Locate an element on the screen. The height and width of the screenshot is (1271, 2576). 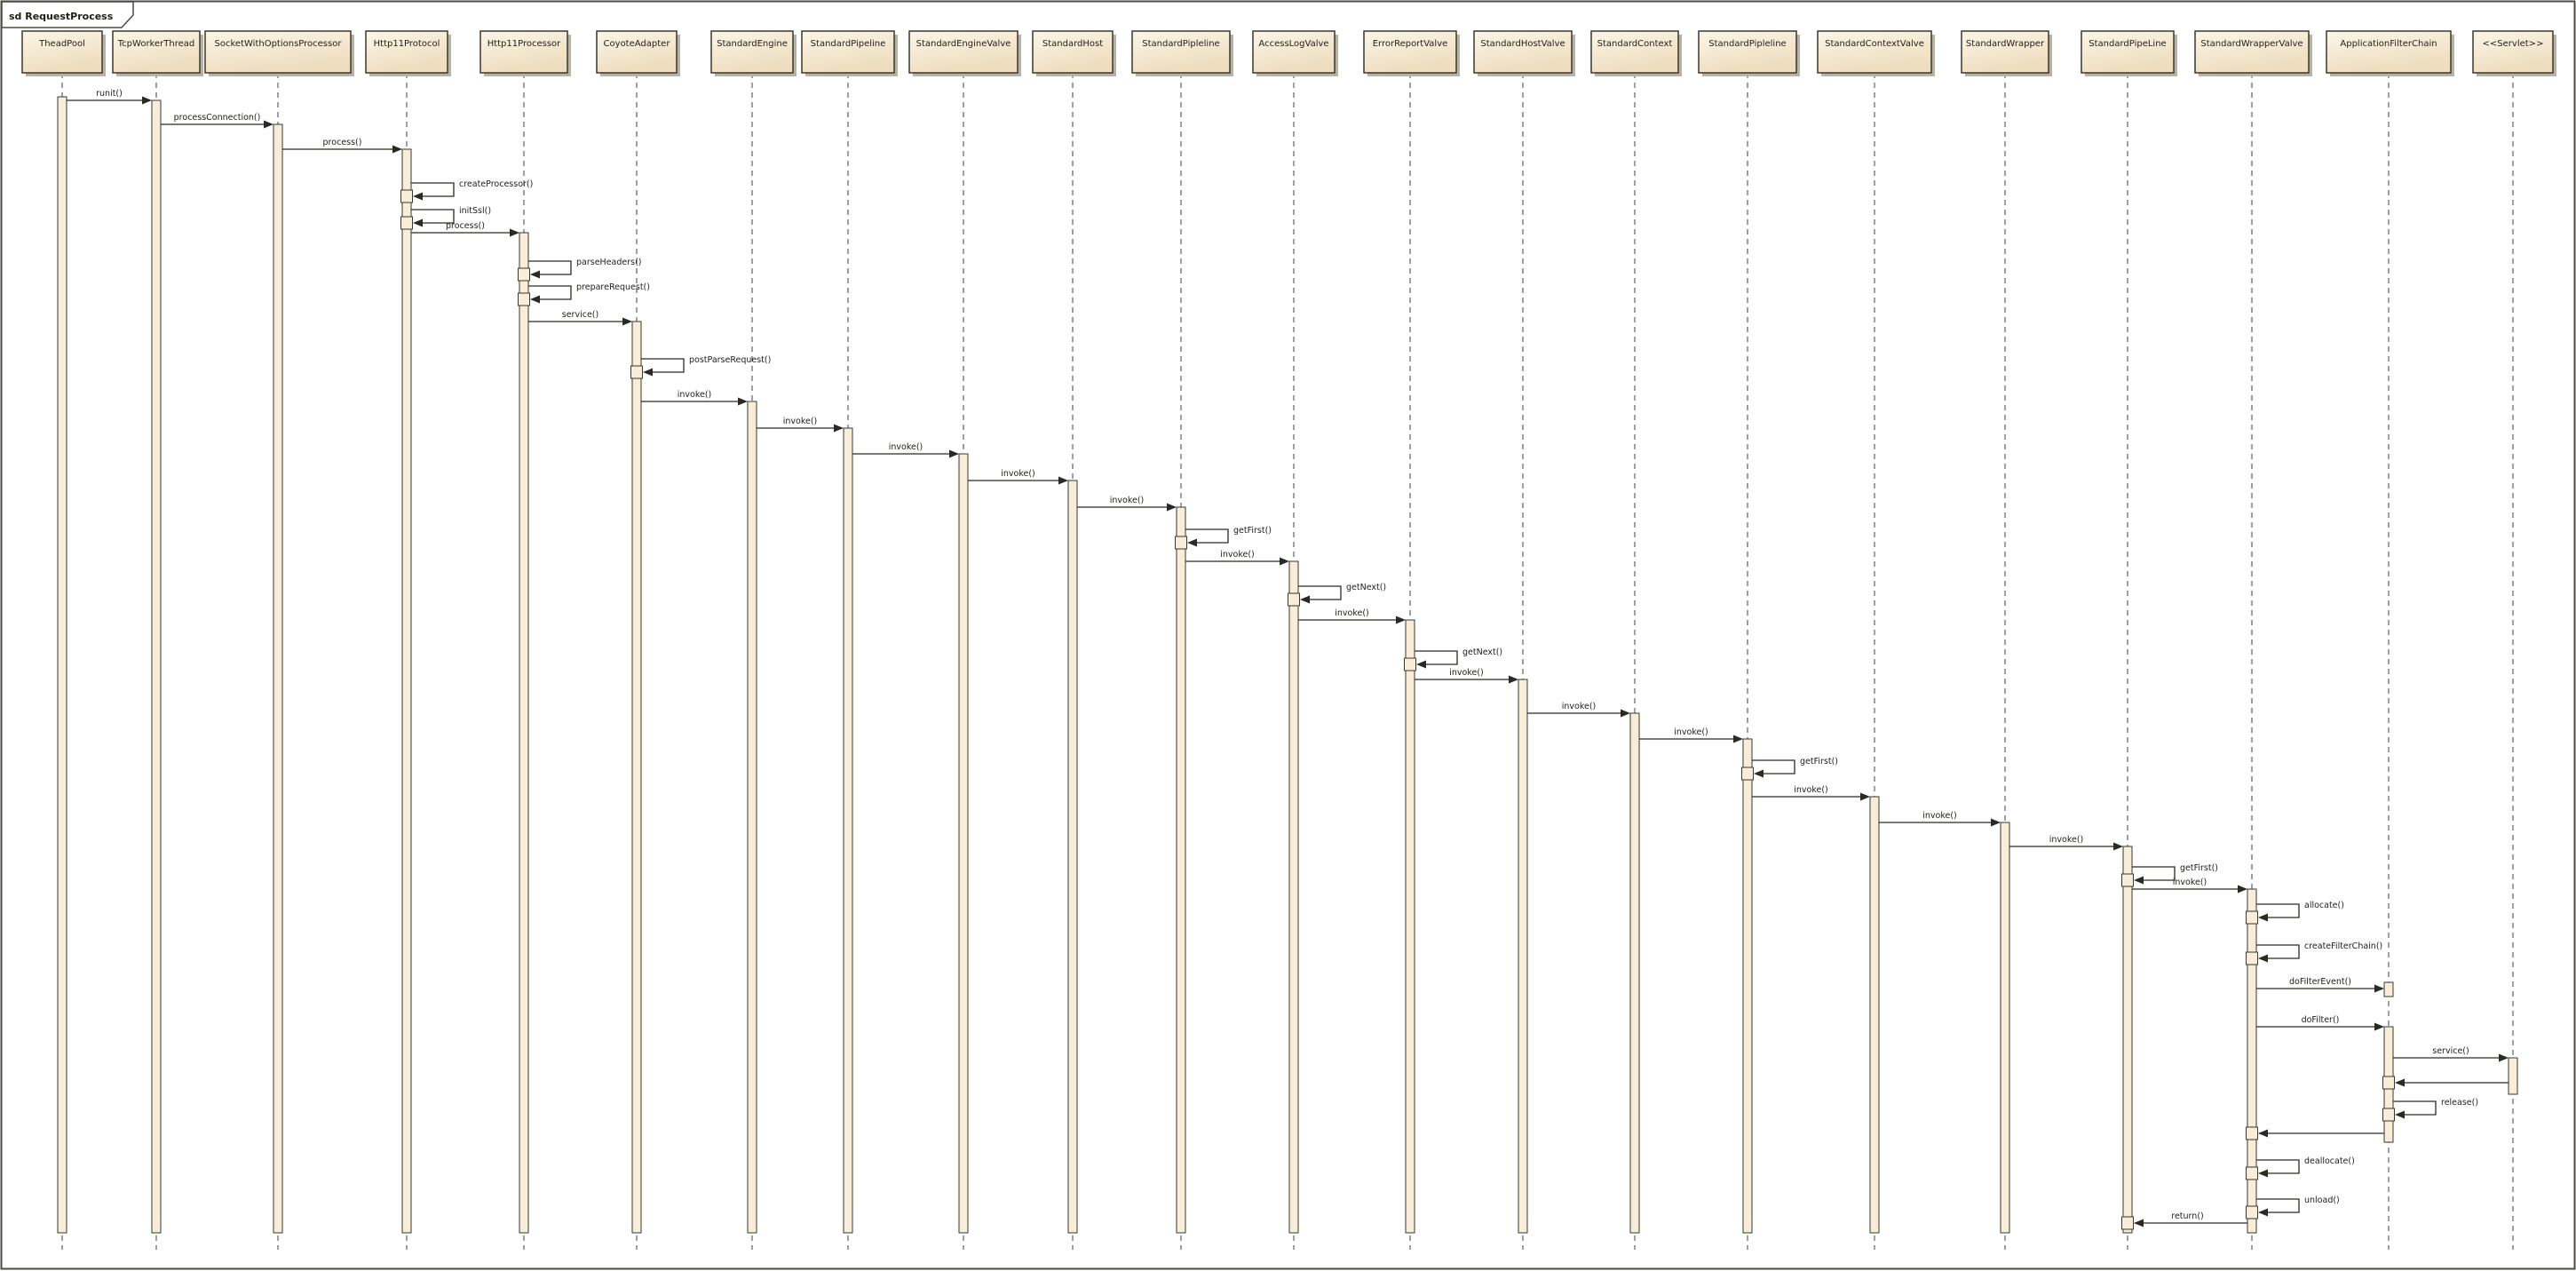
lifeline-head-label: Http11Protocol is located at coordinates (407, 44).